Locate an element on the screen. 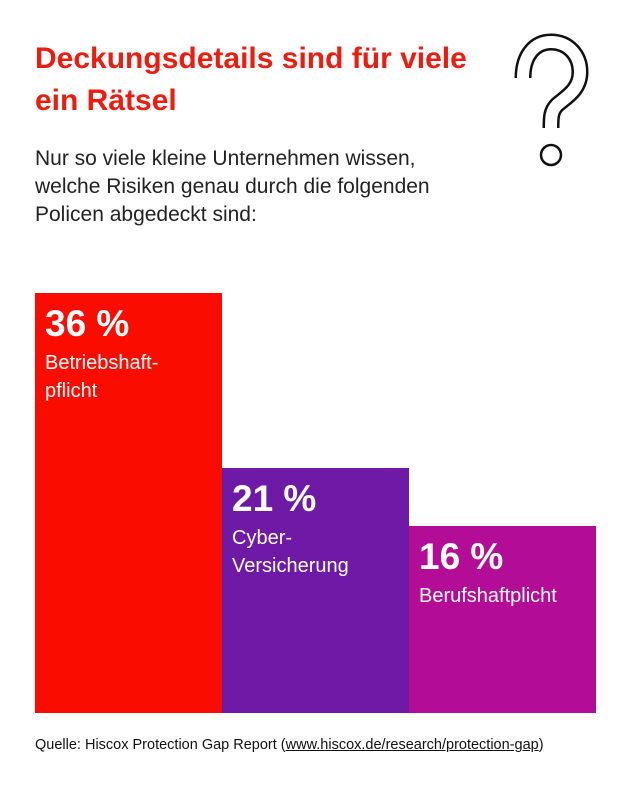 The width and height of the screenshot is (630, 787). source-text: Quelle: Hiscox Protection Gap Report ( is located at coordinates (160, 745).